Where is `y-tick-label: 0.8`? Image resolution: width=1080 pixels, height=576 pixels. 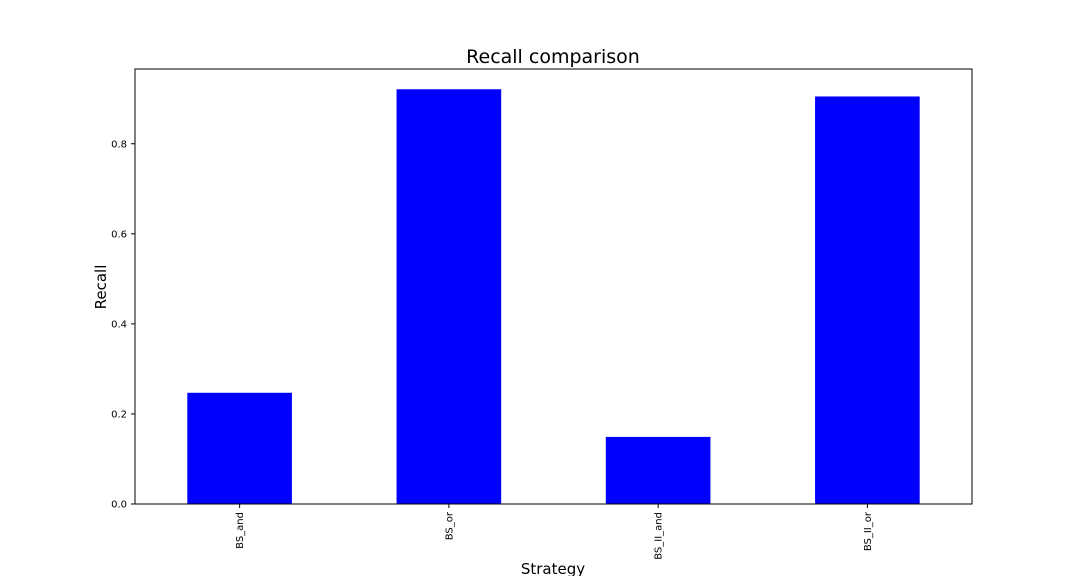 y-tick-label: 0.8 is located at coordinates (119, 144).